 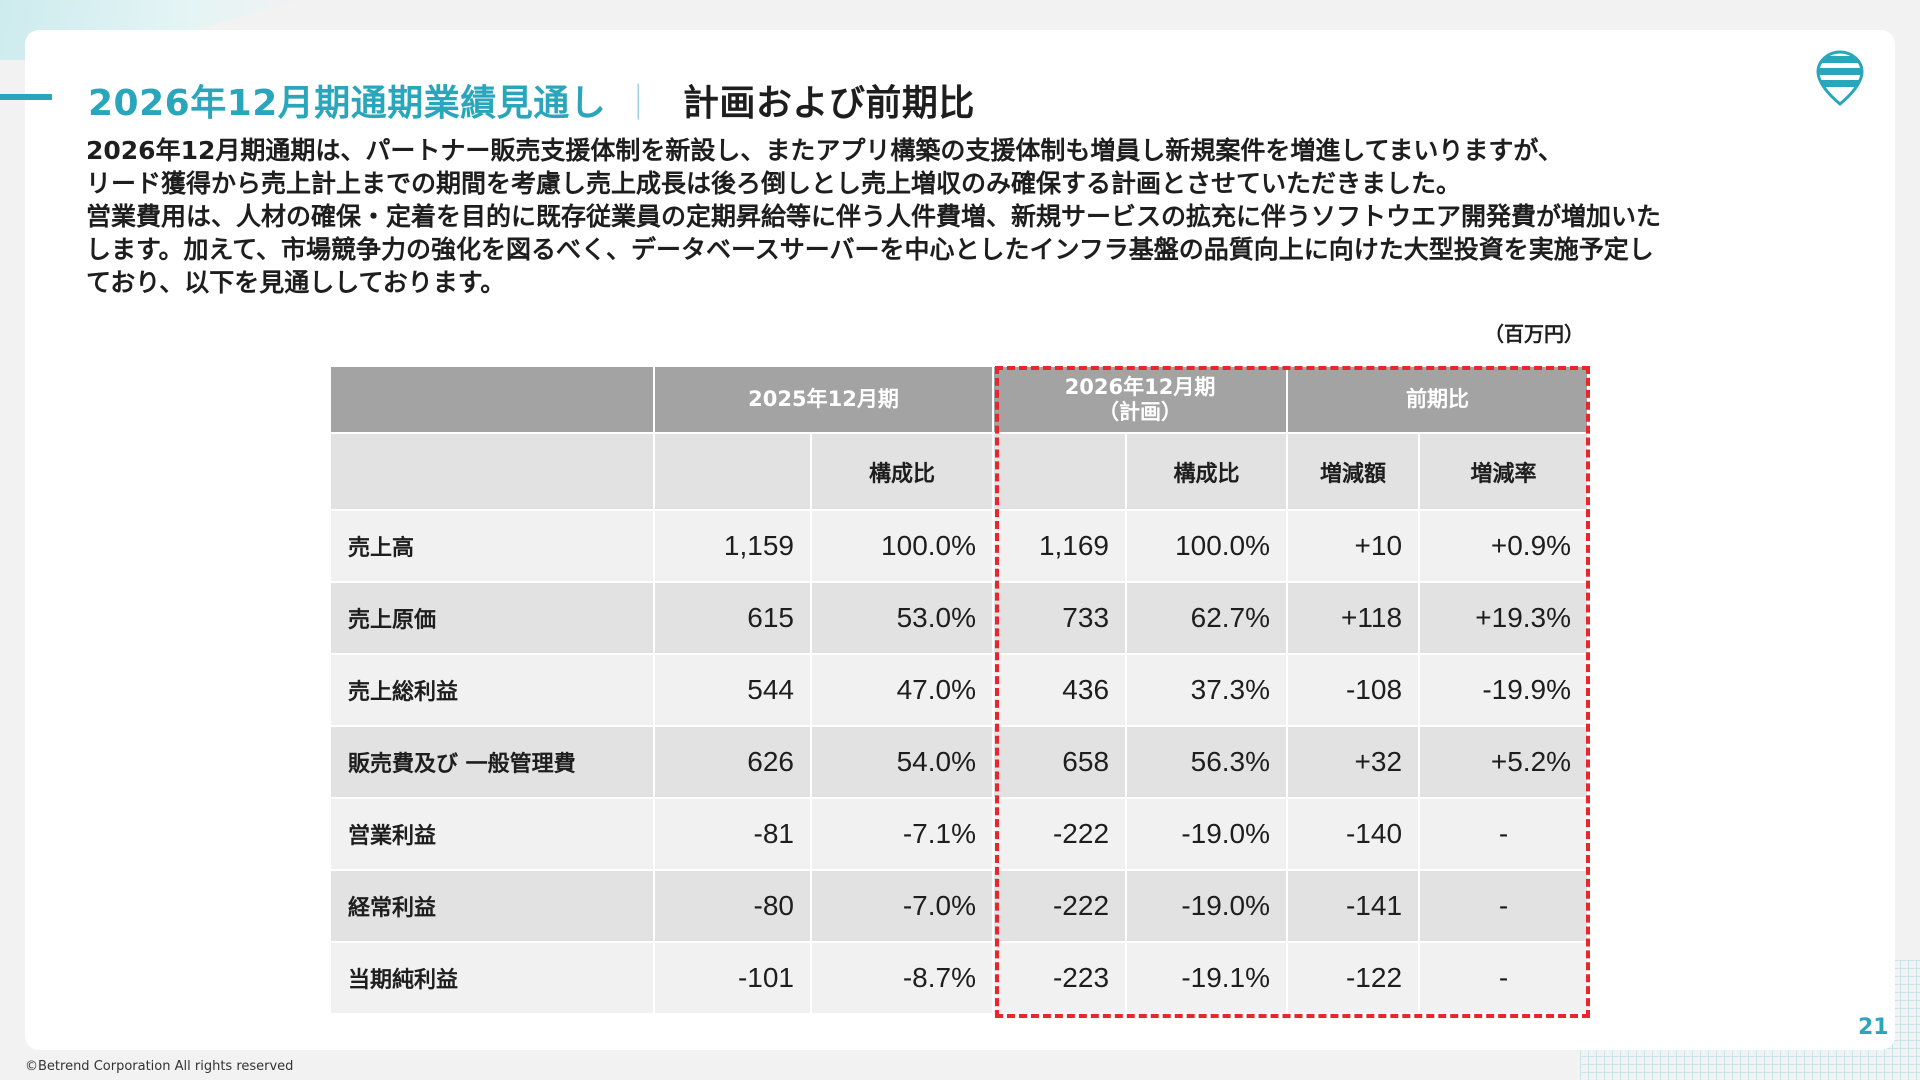 I want to click on cell-prior-ratio: 47.0%, so click(x=903, y=691).